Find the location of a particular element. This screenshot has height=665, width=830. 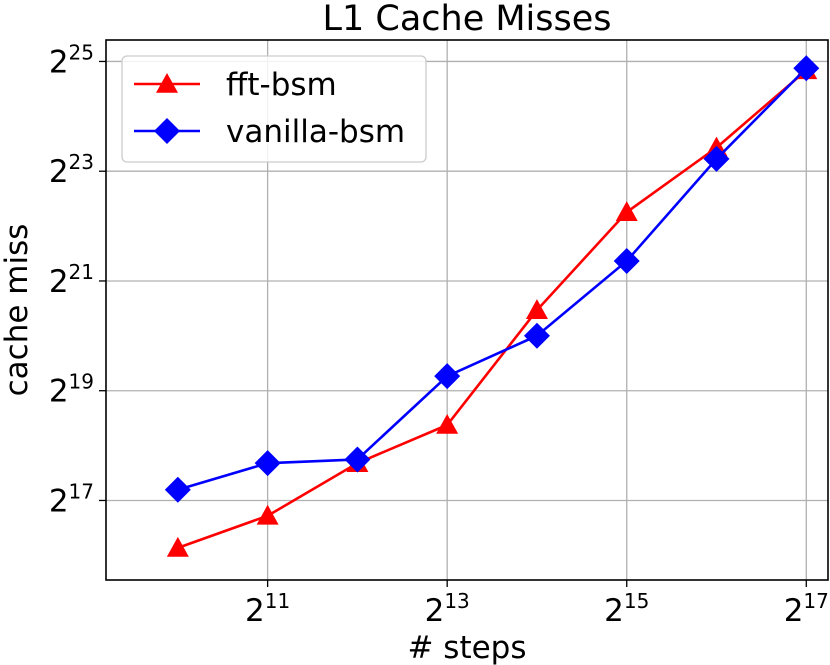

y-tick-label: 225 is located at coordinates (71, 60).